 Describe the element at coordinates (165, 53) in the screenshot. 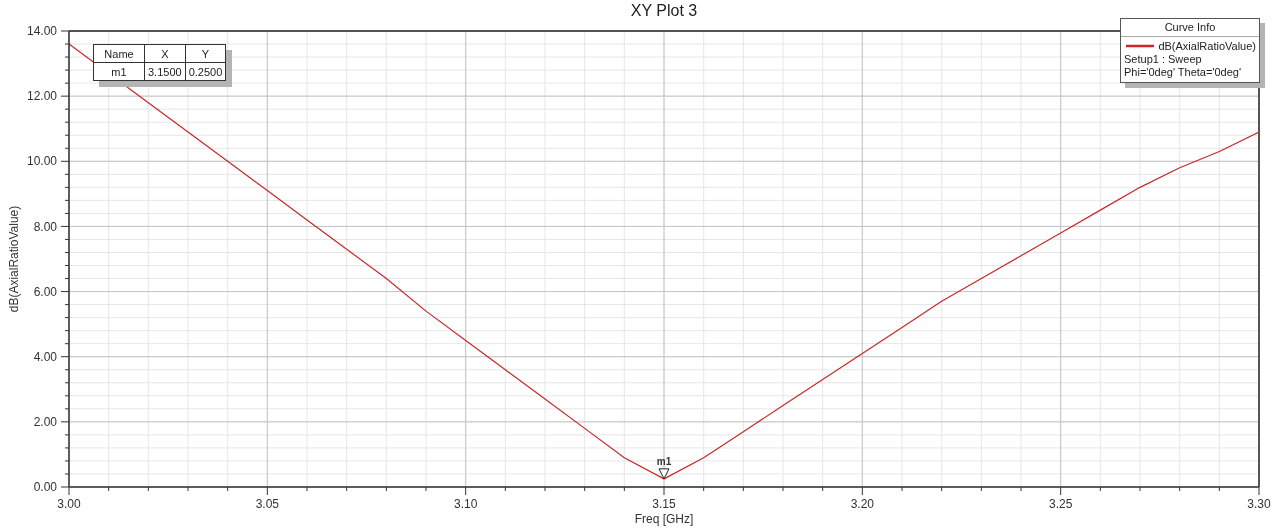

I see `annotation: X` at that location.